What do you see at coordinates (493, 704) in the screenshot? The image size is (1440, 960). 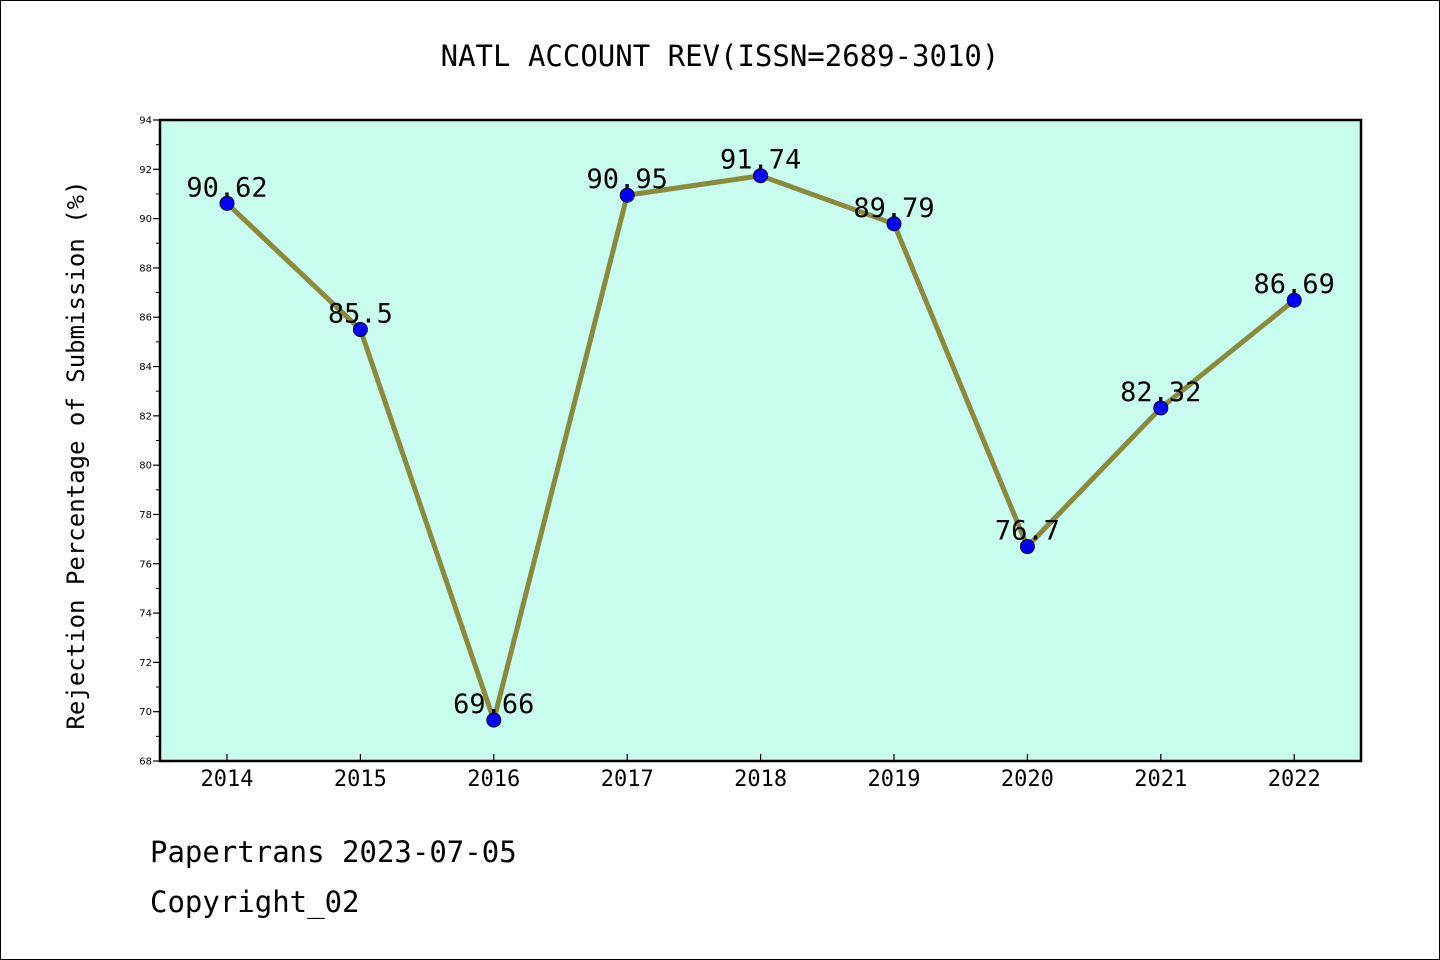 I see `data-label: 69.66` at bounding box center [493, 704].